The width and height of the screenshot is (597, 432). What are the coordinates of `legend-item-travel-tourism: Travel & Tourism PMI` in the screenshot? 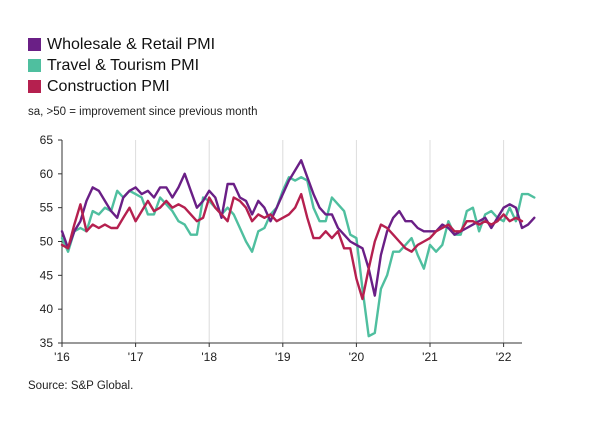 It's located at (121, 65).